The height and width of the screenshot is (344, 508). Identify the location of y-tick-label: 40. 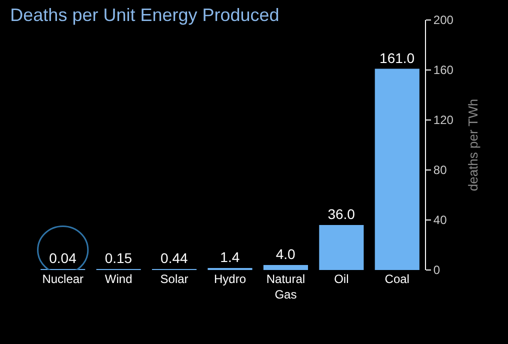
(440, 220).